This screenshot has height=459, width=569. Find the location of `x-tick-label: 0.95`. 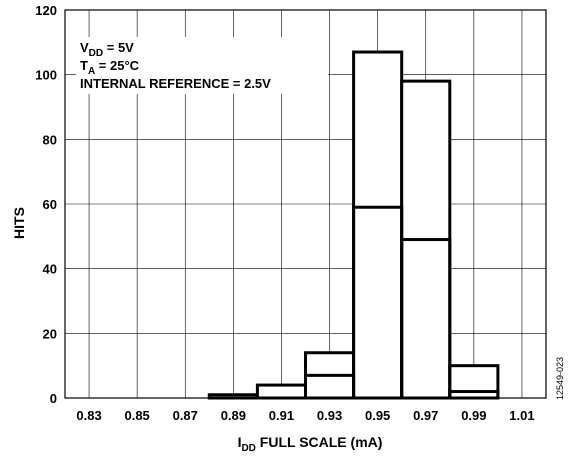

x-tick-label: 0.95 is located at coordinates (377, 415).